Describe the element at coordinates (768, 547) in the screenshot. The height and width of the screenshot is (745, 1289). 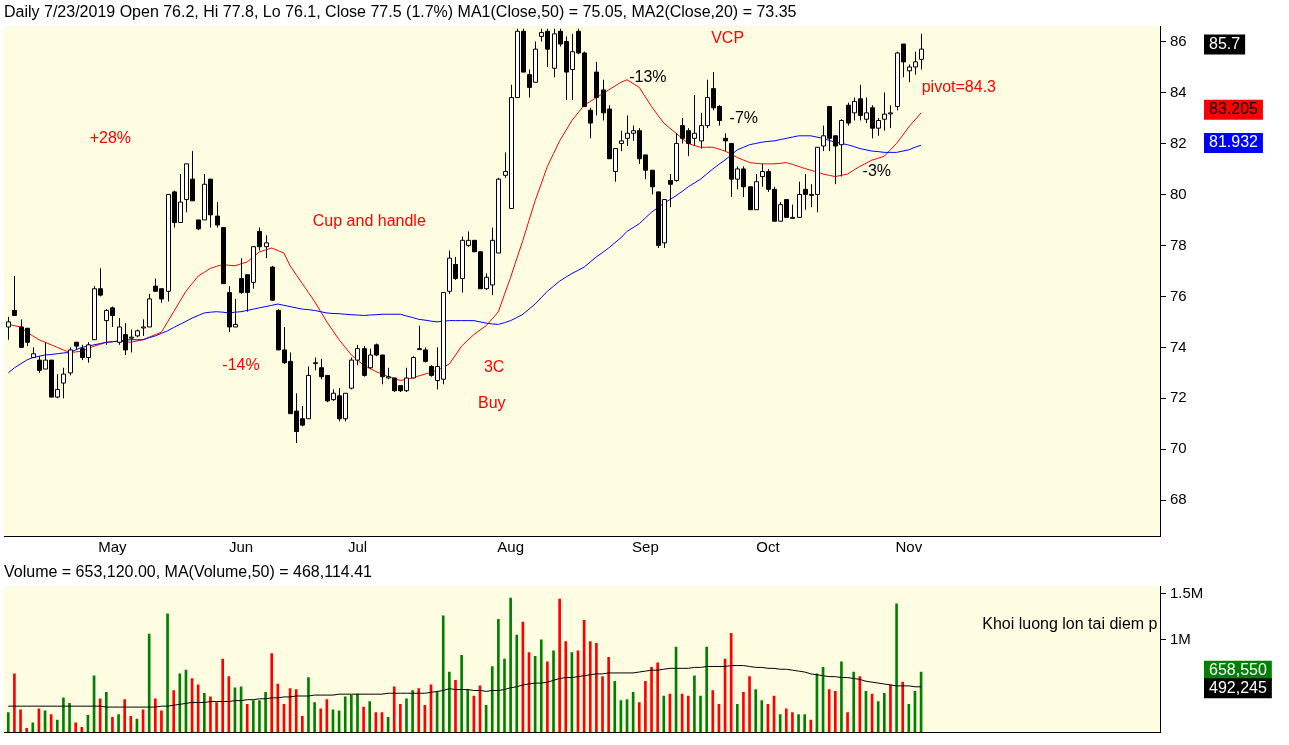
I see `x-tick-label: Oct` at that location.